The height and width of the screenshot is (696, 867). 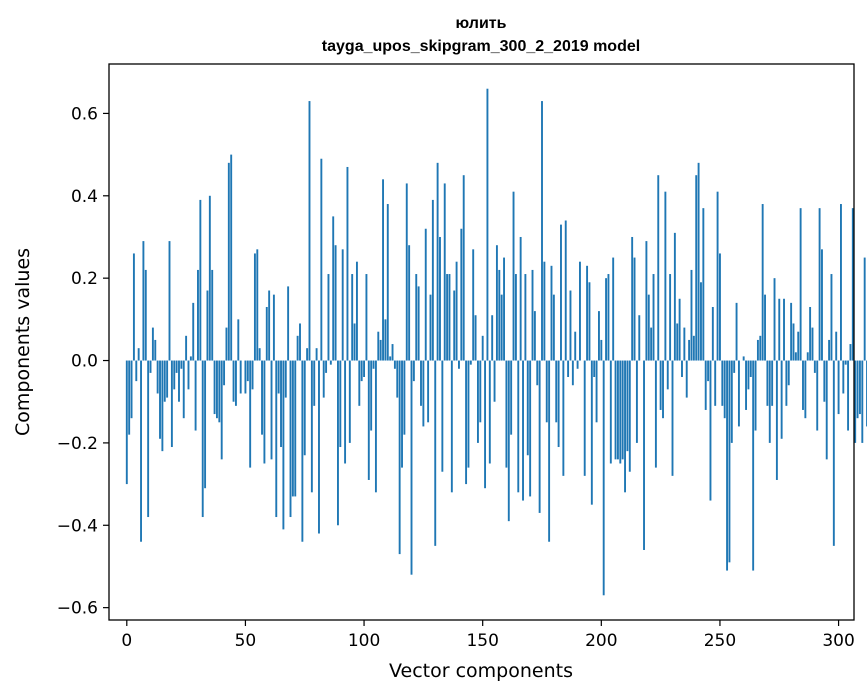 I want to click on y-tick-label: 0.6, so click(x=84, y=114).